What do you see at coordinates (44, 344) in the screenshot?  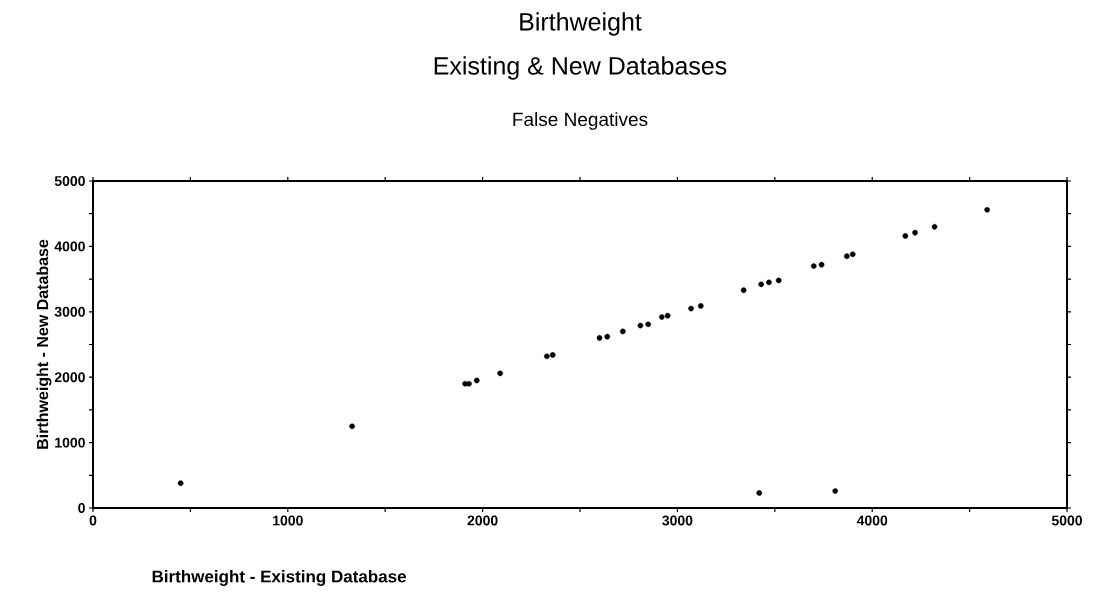 I see `y-axis-title: Birthweight - New Database` at bounding box center [44, 344].